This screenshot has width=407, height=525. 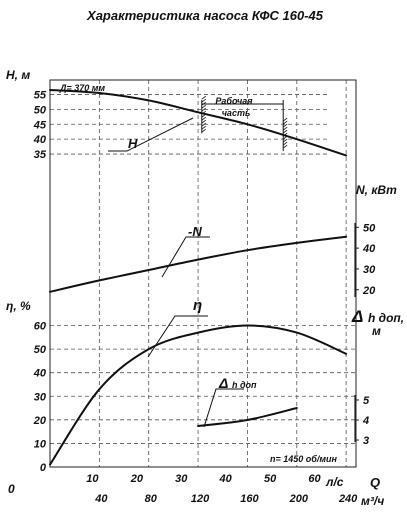 What do you see at coordinates (366, 441) in the screenshot?
I see `dh-tick-label: 3` at bounding box center [366, 441].